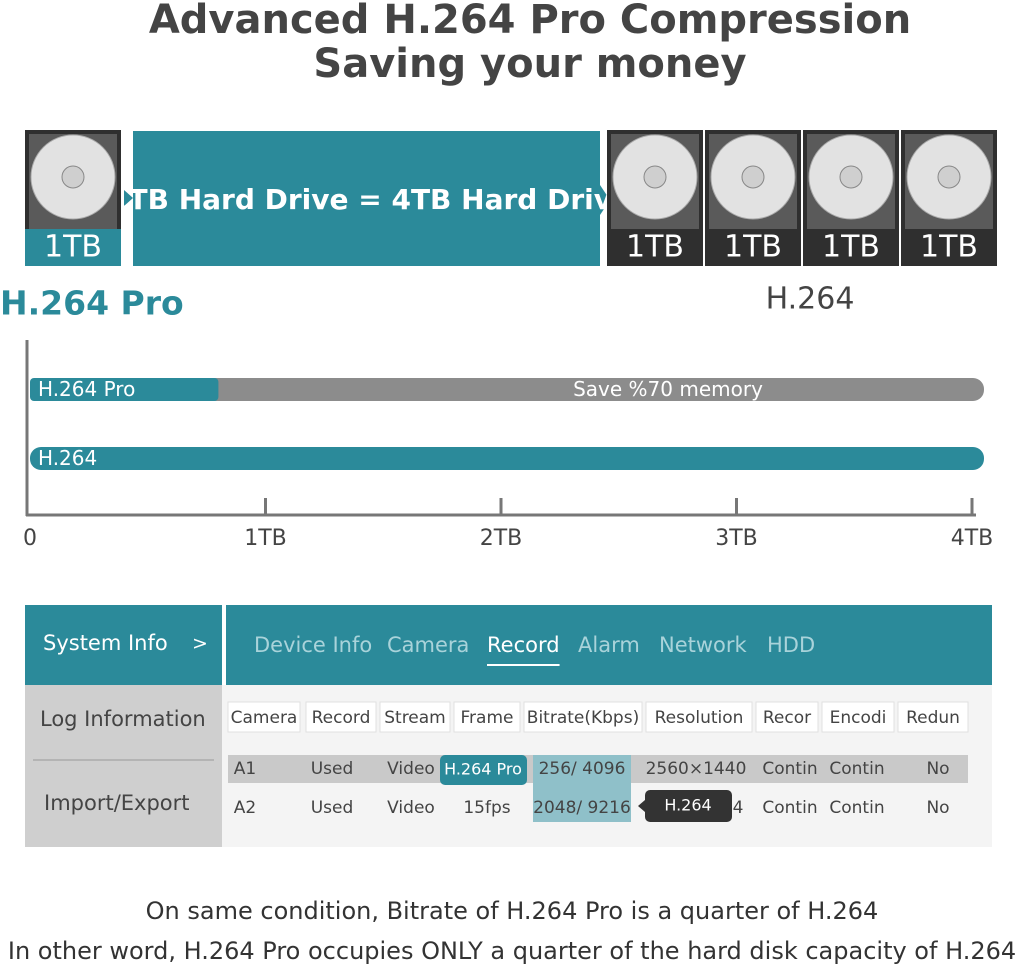 The width and height of the screenshot is (1024, 973). What do you see at coordinates (86, 389) in the screenshot?
I see `bar-label: H.264 Pro` at bounding box center [86, 389].